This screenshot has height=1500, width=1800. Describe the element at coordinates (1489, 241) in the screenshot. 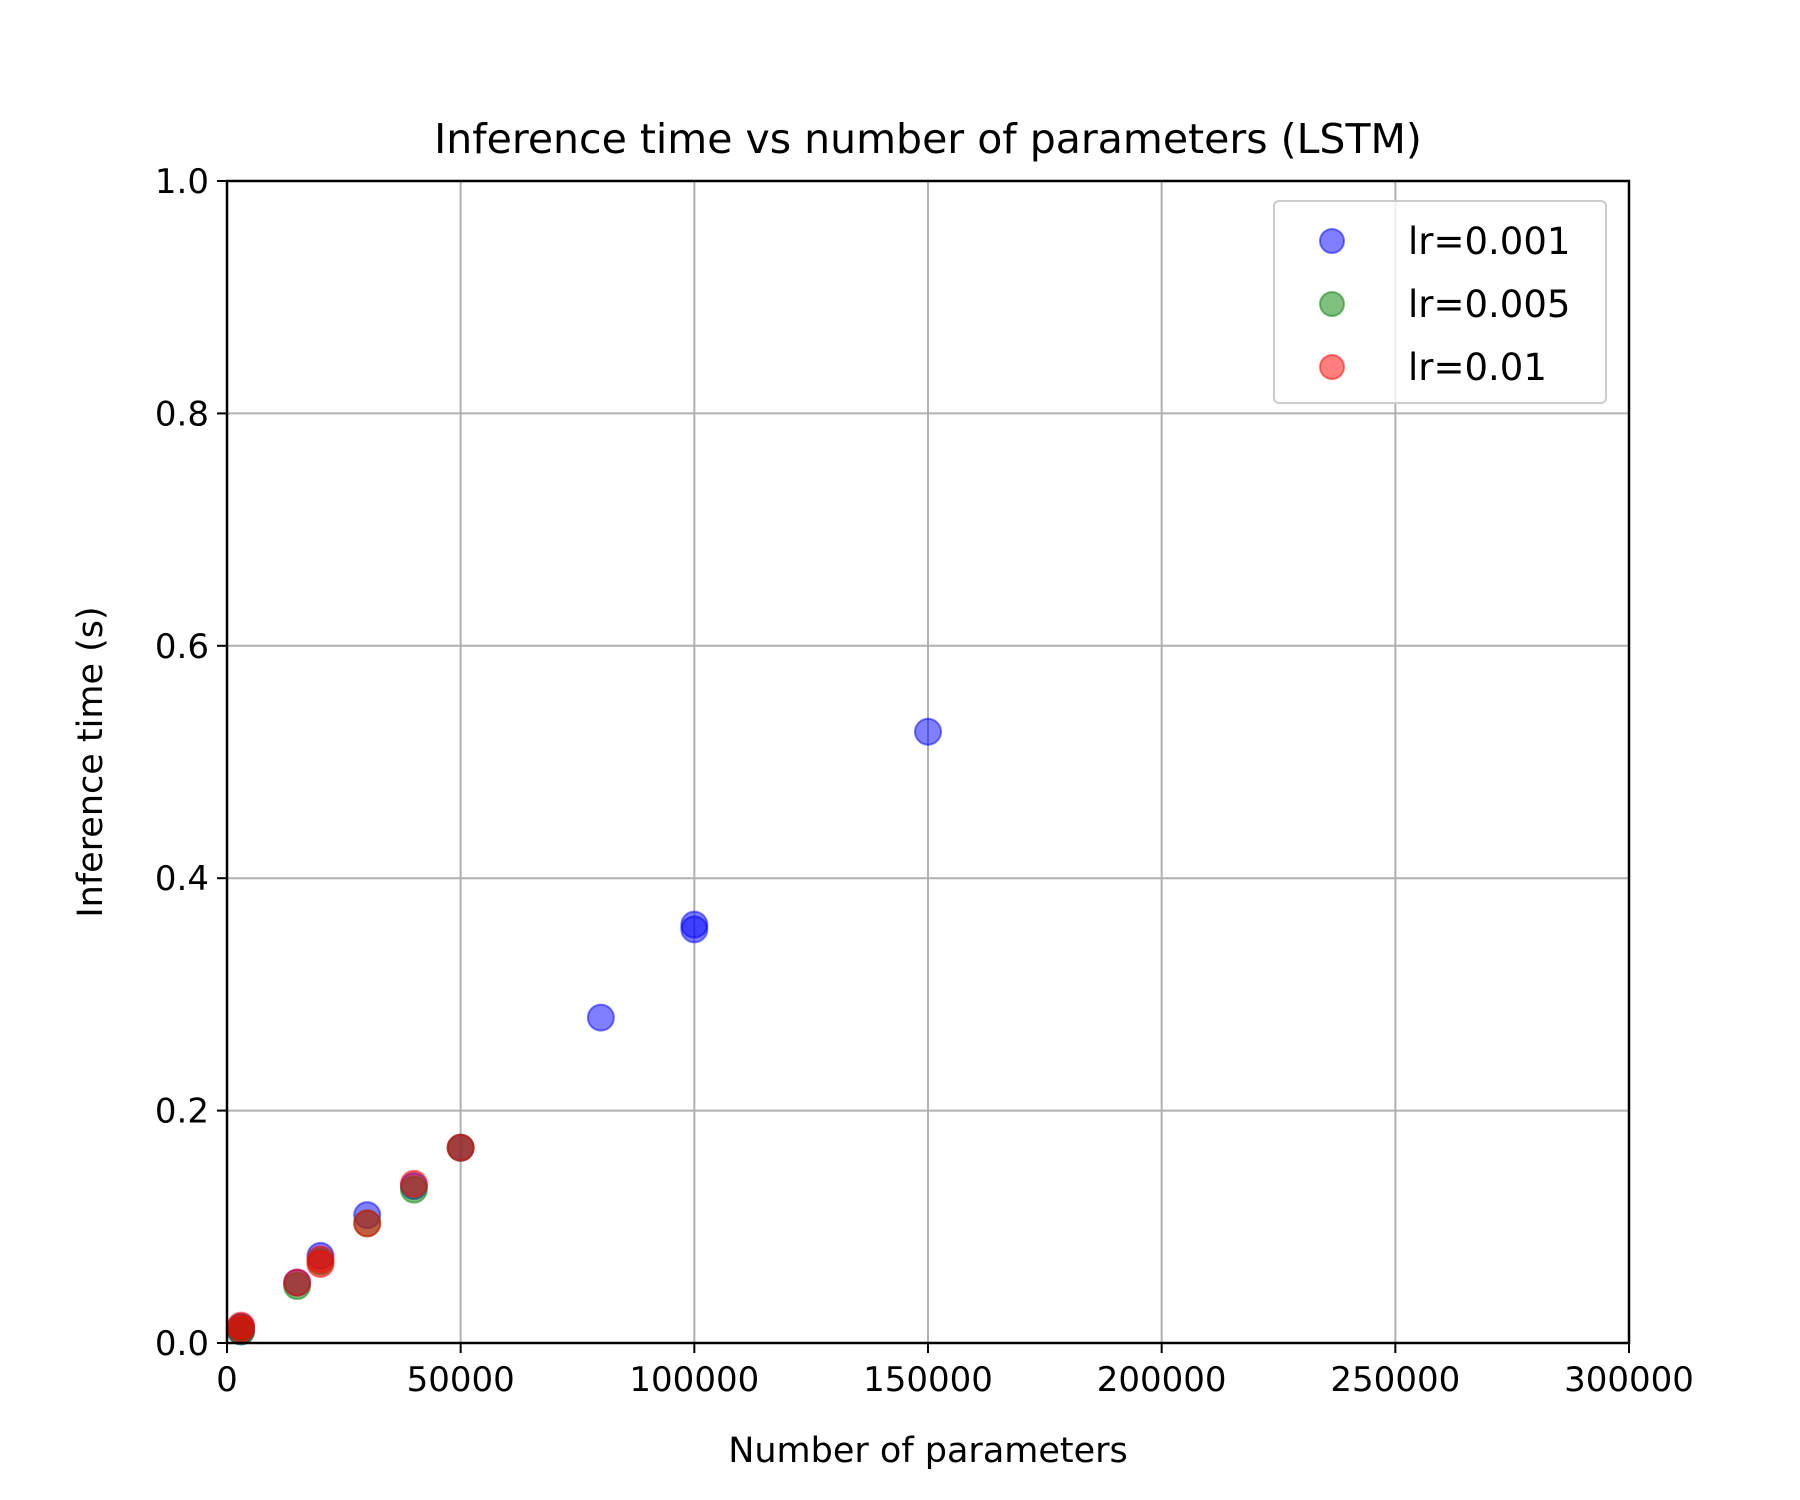

I see `legend-label-lr-0-001: lr=0.001` at that location.